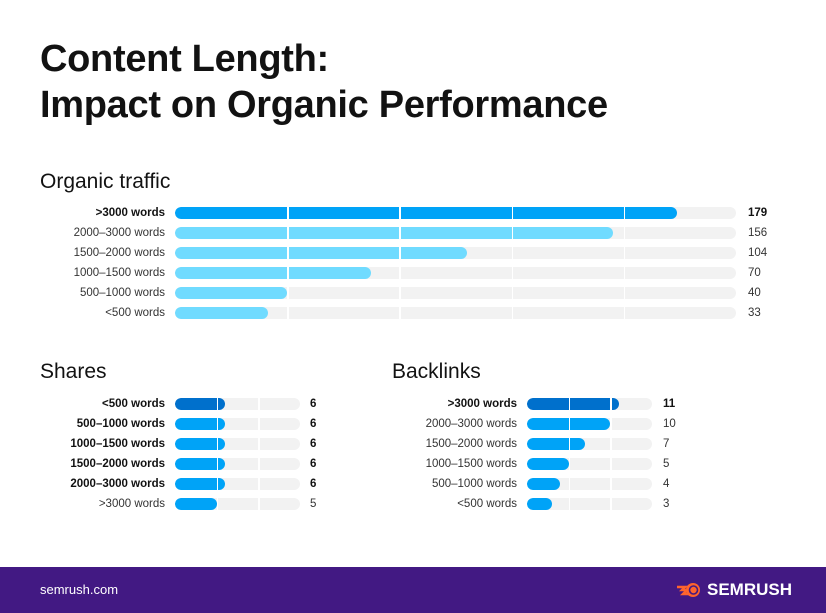  I want to click on category-label: 2000–3000 words, so click(471, 424).